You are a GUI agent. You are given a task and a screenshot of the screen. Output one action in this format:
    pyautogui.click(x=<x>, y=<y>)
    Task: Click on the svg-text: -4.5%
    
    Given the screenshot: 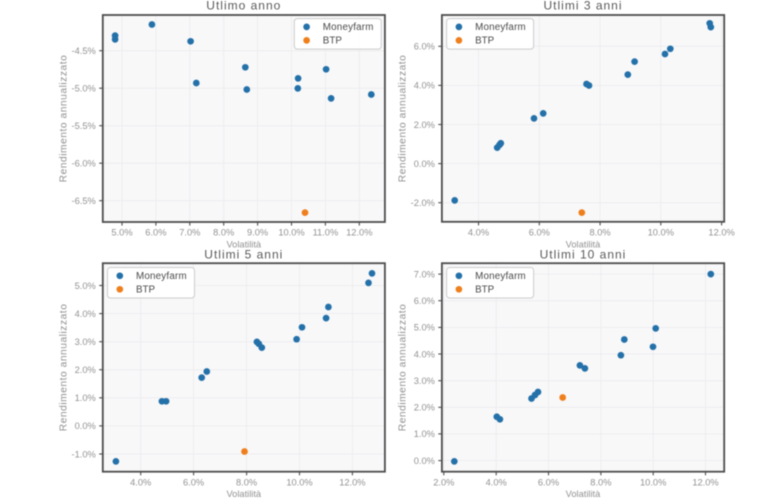 What is the action you would take?
    pyautogui.click(x=84, y=51)
    